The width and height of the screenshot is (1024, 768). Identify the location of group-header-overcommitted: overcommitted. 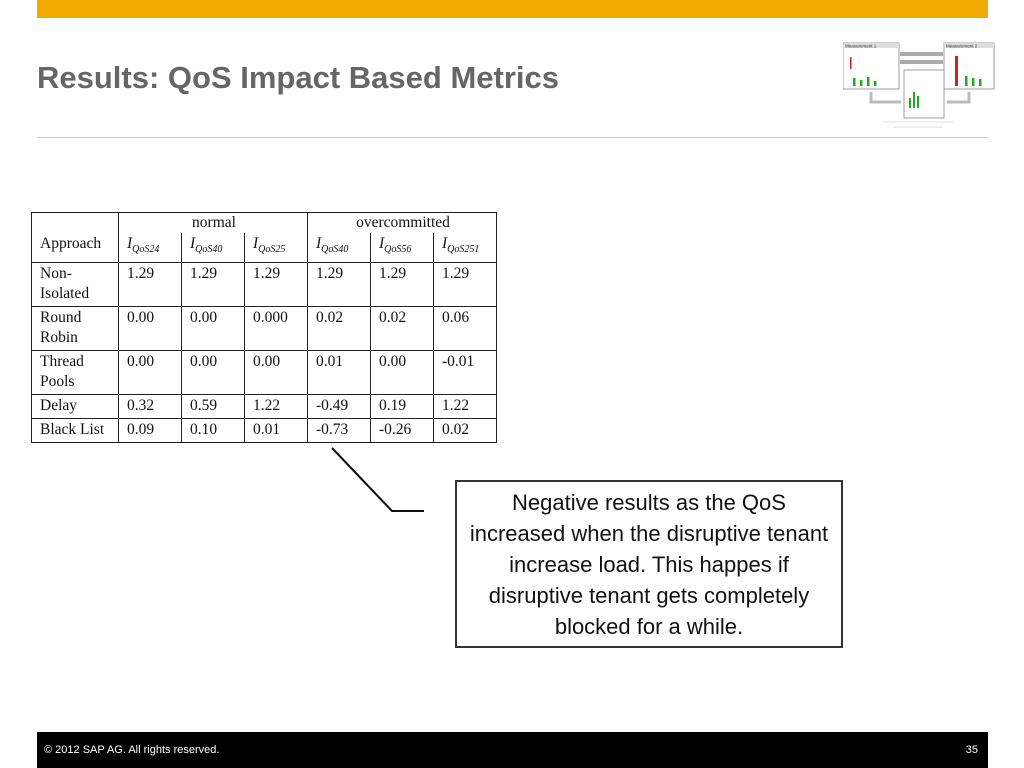
(402, 222).